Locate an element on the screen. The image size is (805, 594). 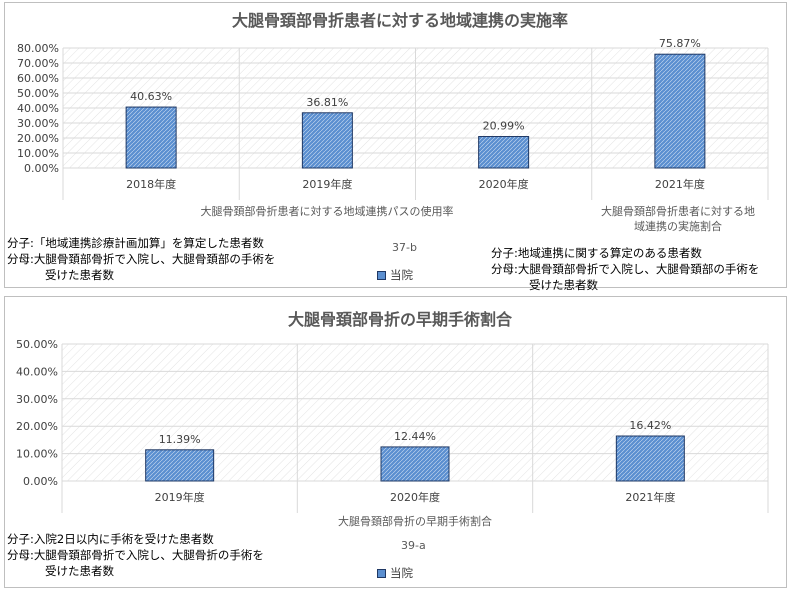
data-label: 40.63% is located at coordinates (151, 96).